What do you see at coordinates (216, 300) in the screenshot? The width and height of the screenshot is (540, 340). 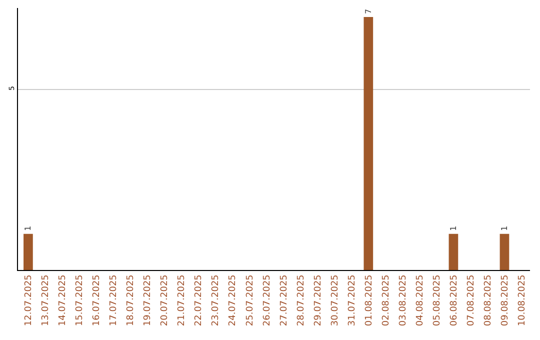 I see `x-tick-label: 23.07.2025` at bounding box center [216, 300].